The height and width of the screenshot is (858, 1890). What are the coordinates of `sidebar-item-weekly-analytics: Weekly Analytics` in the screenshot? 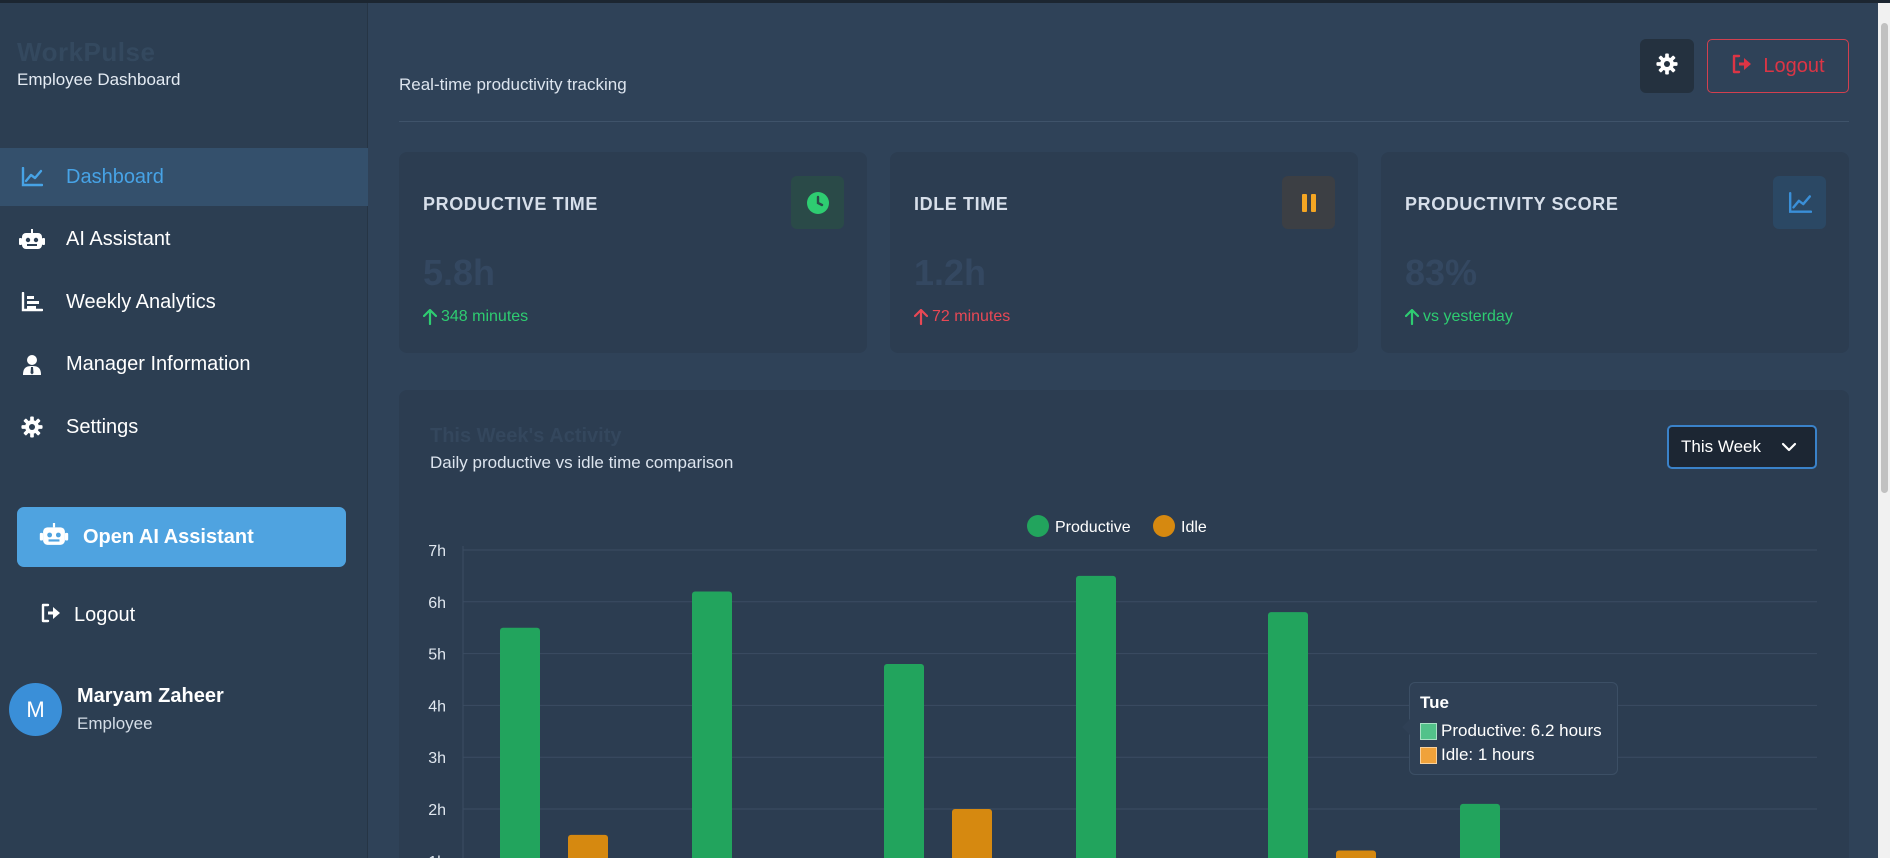 It's located at (184, 302).